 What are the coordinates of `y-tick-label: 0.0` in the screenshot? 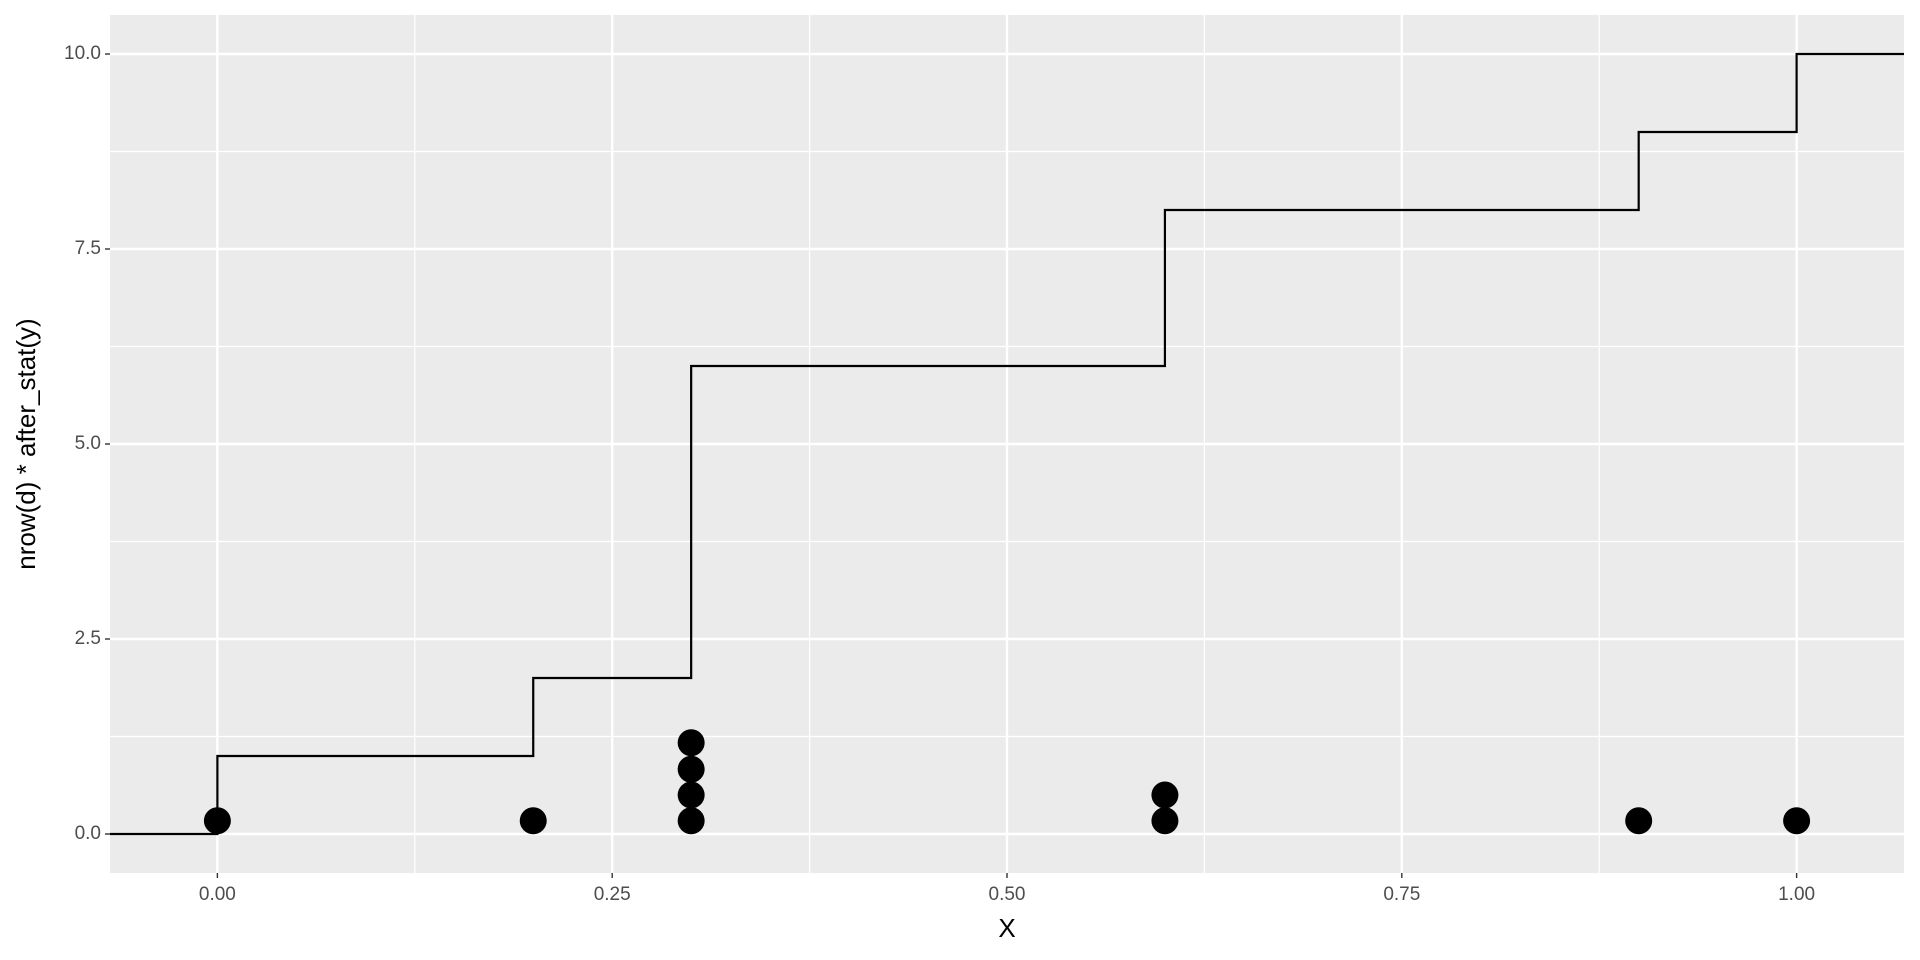 It's located at (88, 833).